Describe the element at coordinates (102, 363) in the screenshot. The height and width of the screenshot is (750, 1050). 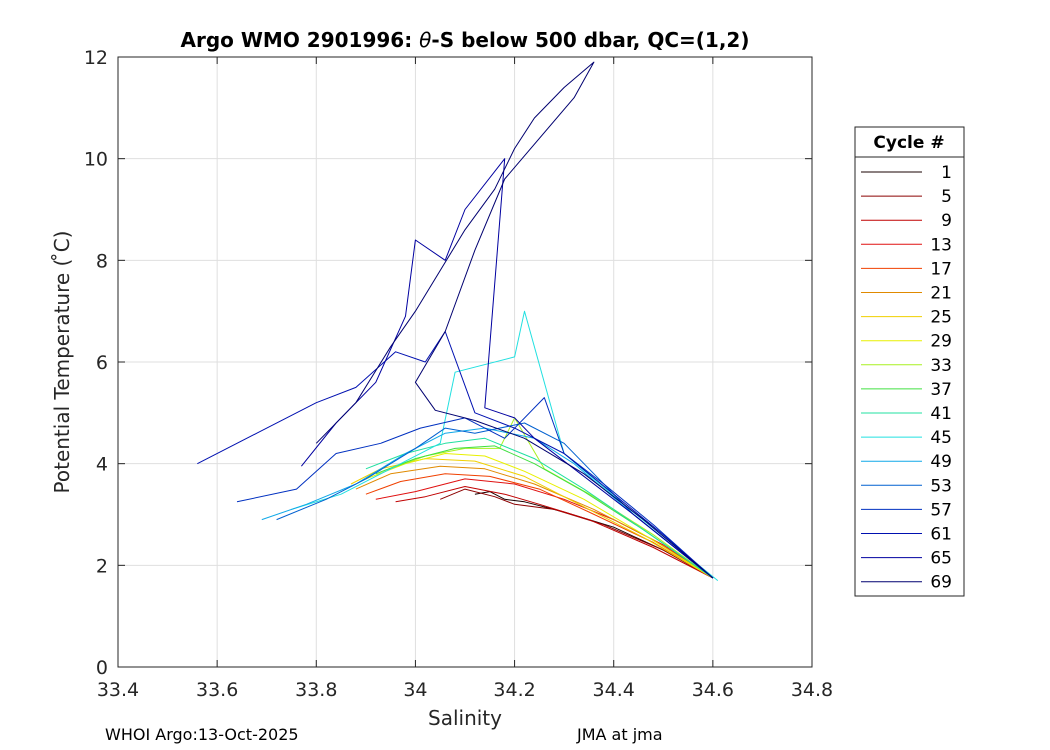
I see `y-tick-label: 6` at that location.